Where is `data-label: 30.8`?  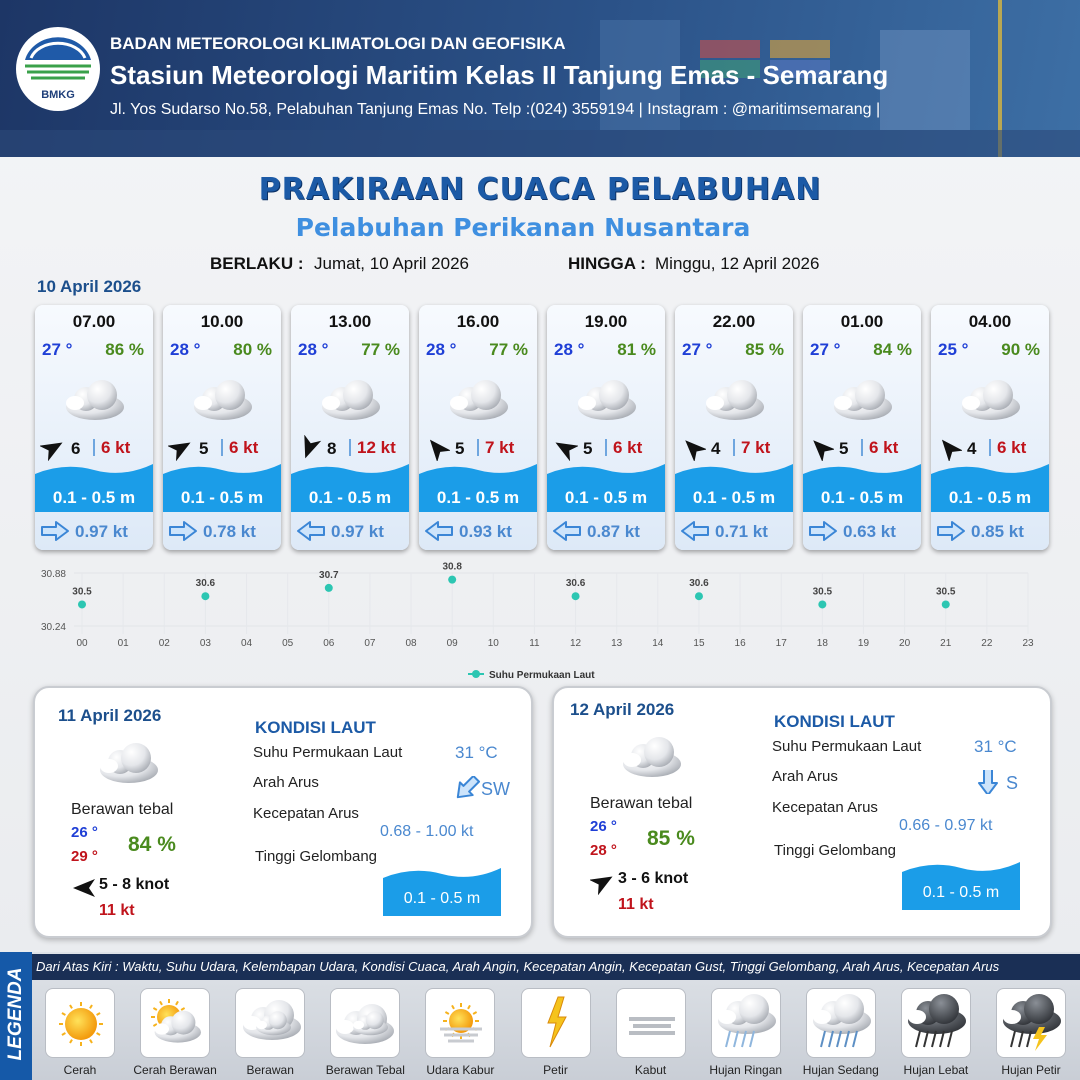
data-label: 30.8 is located at coordinates (452, 567).